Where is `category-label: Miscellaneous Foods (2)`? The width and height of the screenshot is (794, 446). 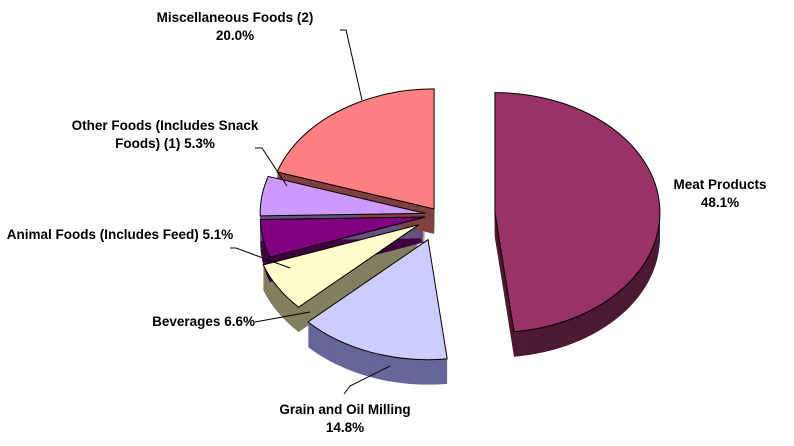
category-label: Miscellaneous Foods (2) is located at coordinates (235, 17).